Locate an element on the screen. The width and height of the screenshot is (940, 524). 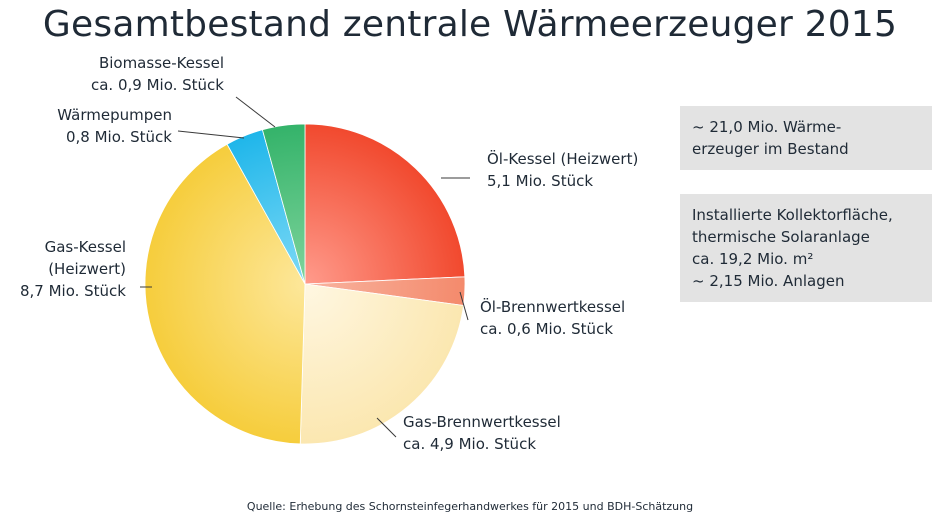
slice-label-1: Öl-Brennwertkessel ca. 0,6 Mio. Stück is located at coordinates (552, 317).